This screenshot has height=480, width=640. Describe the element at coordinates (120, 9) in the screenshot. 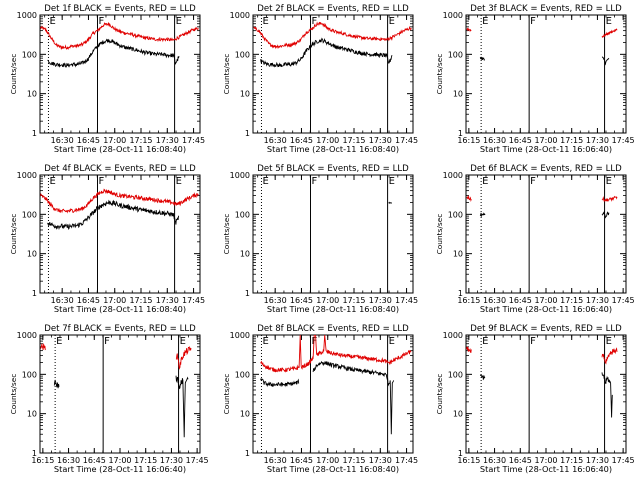

I see `panel-title: Det 1f BLACK = Events, RED = LLD` at that location.